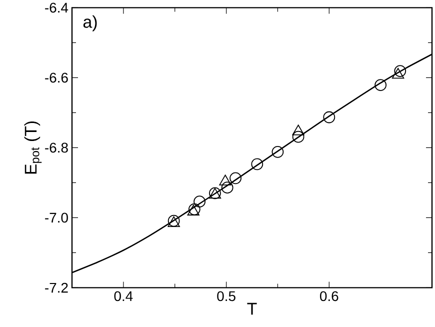 The image size is (435, 327). I want to click on y-tick-label: -7.2, so click(56, 287).